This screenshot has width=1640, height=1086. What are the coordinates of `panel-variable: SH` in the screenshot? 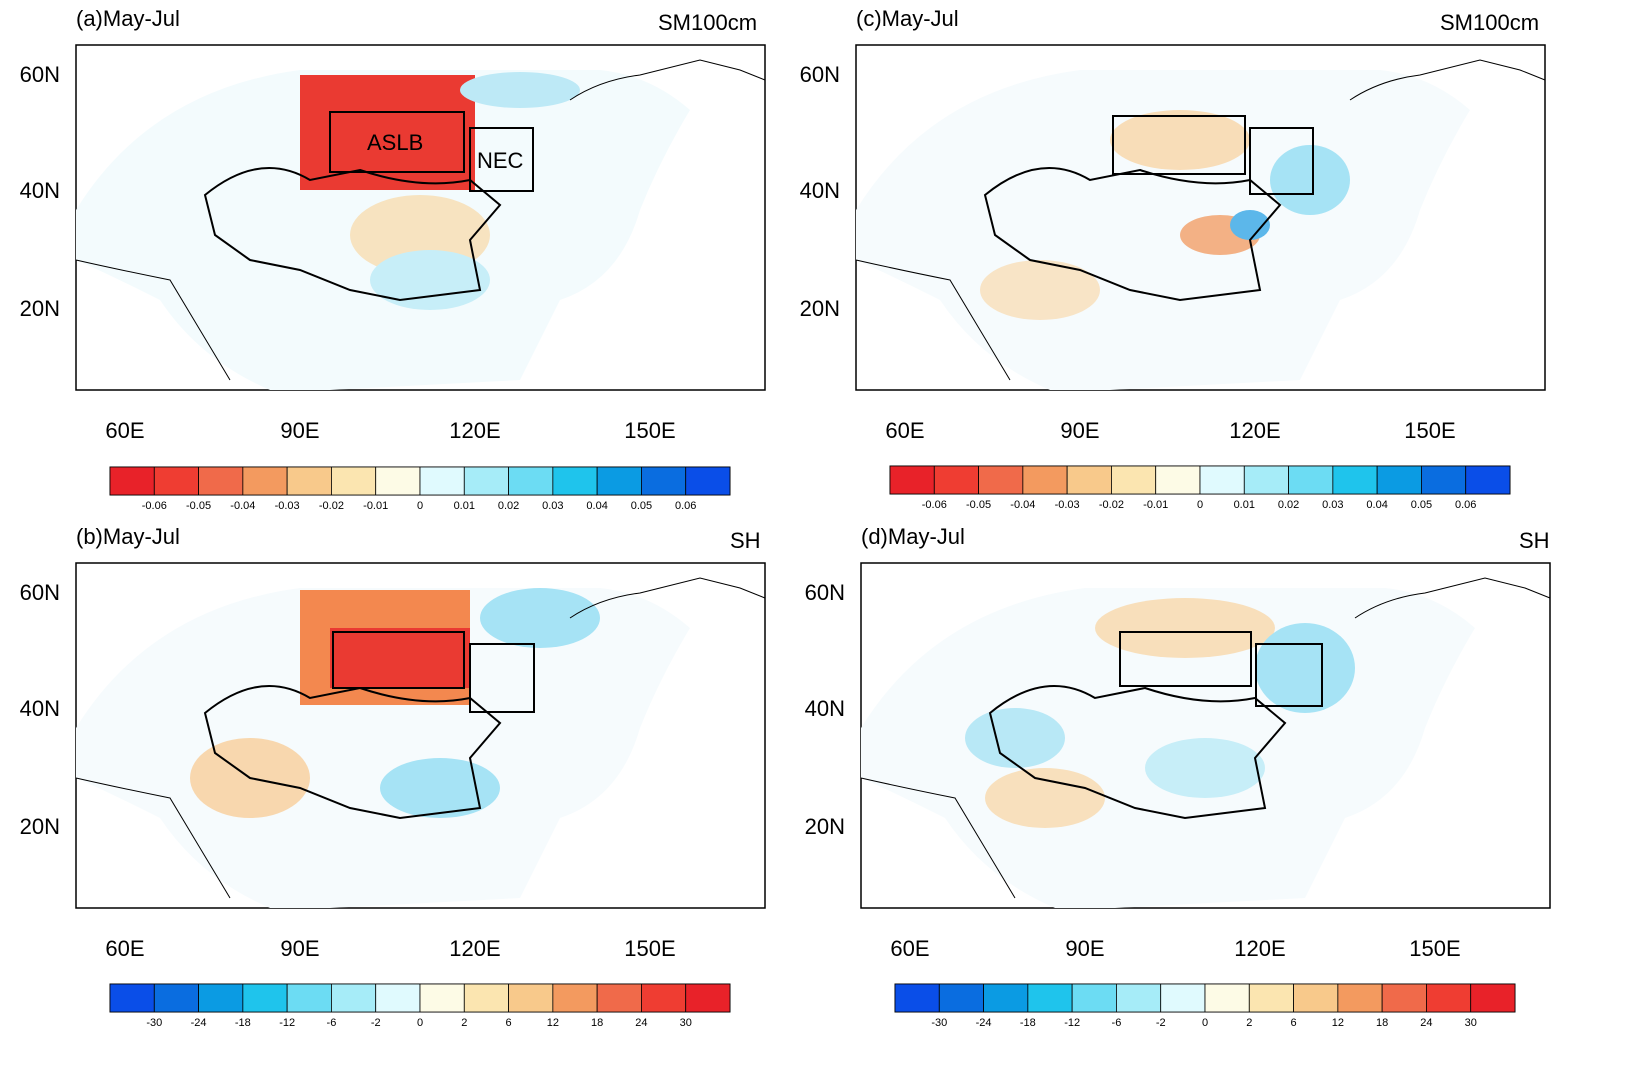 It's located at (745, 540).